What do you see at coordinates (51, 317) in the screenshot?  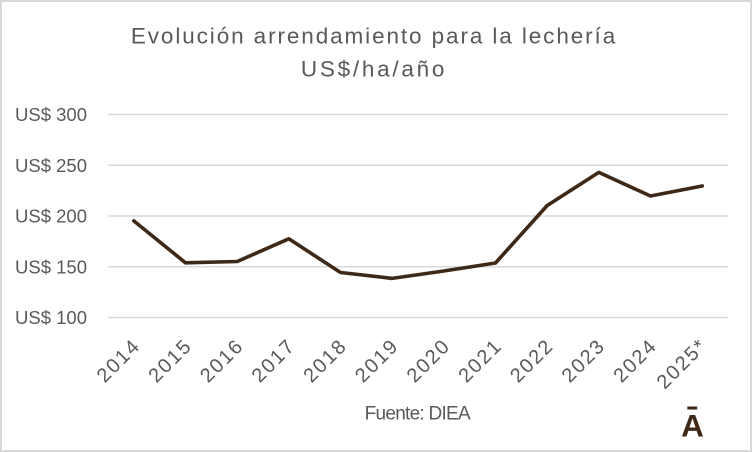 I see `svg-text: US$ 100` at bounding box center [51, 317].